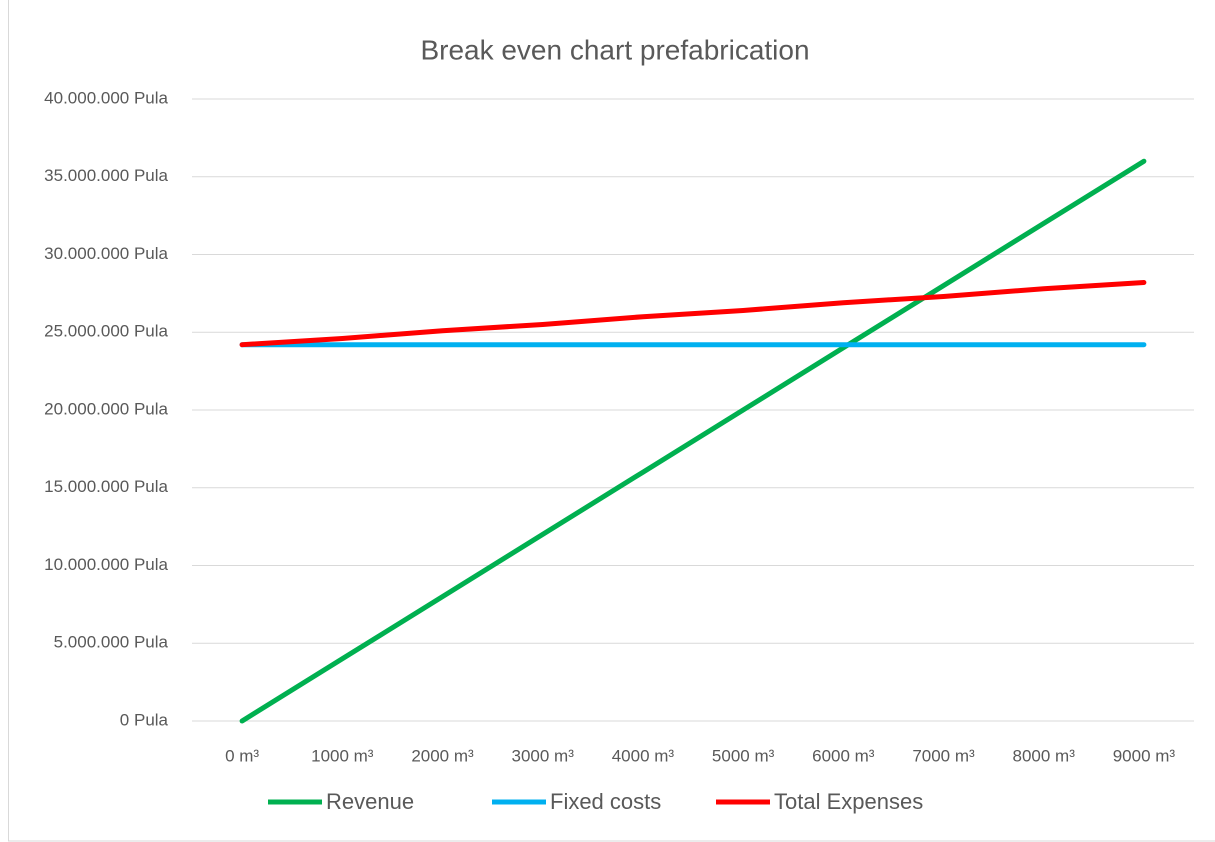 The height and width of the screenshot is (842, 1215). What do you see at coordinates (106, 486) in the screenshot?
I see `y-tick-label: 15.000.000 Pula` at bounding box center [106, 486].